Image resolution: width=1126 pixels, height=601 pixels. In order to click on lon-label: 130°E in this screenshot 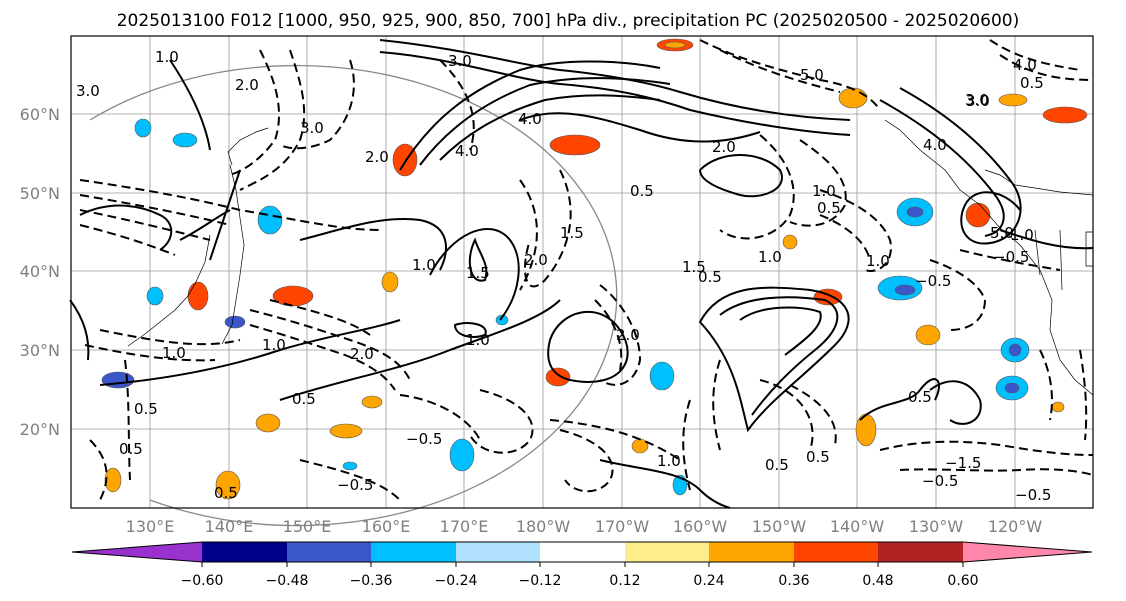, I will do `click(150, 526)`.